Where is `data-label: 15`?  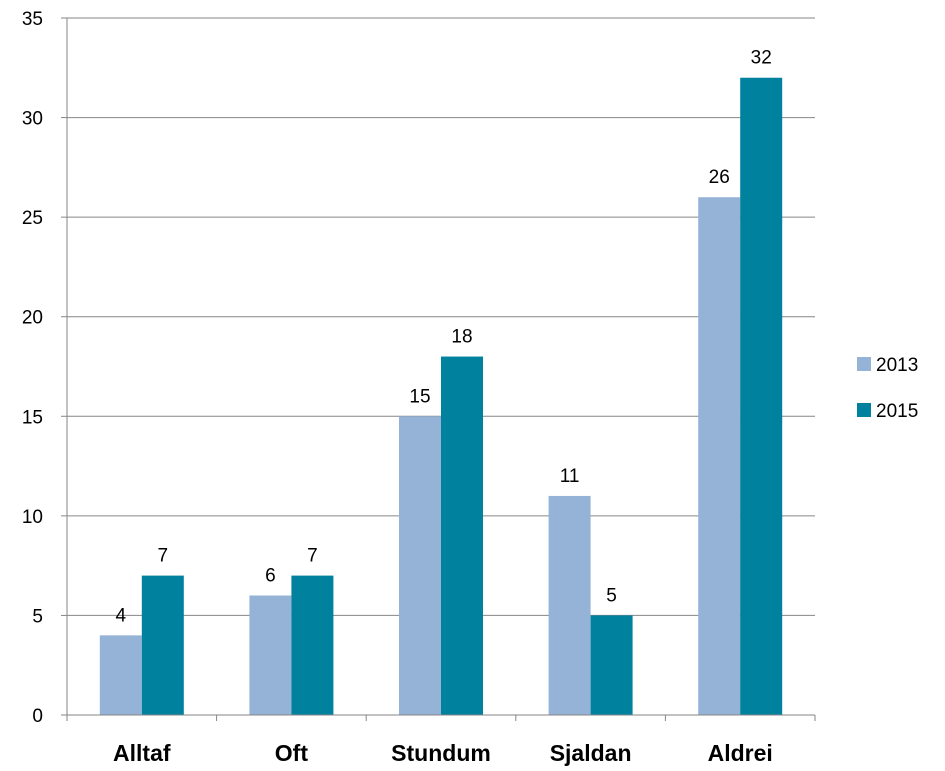 data-label: 15 is located at coordinates (419, 396).